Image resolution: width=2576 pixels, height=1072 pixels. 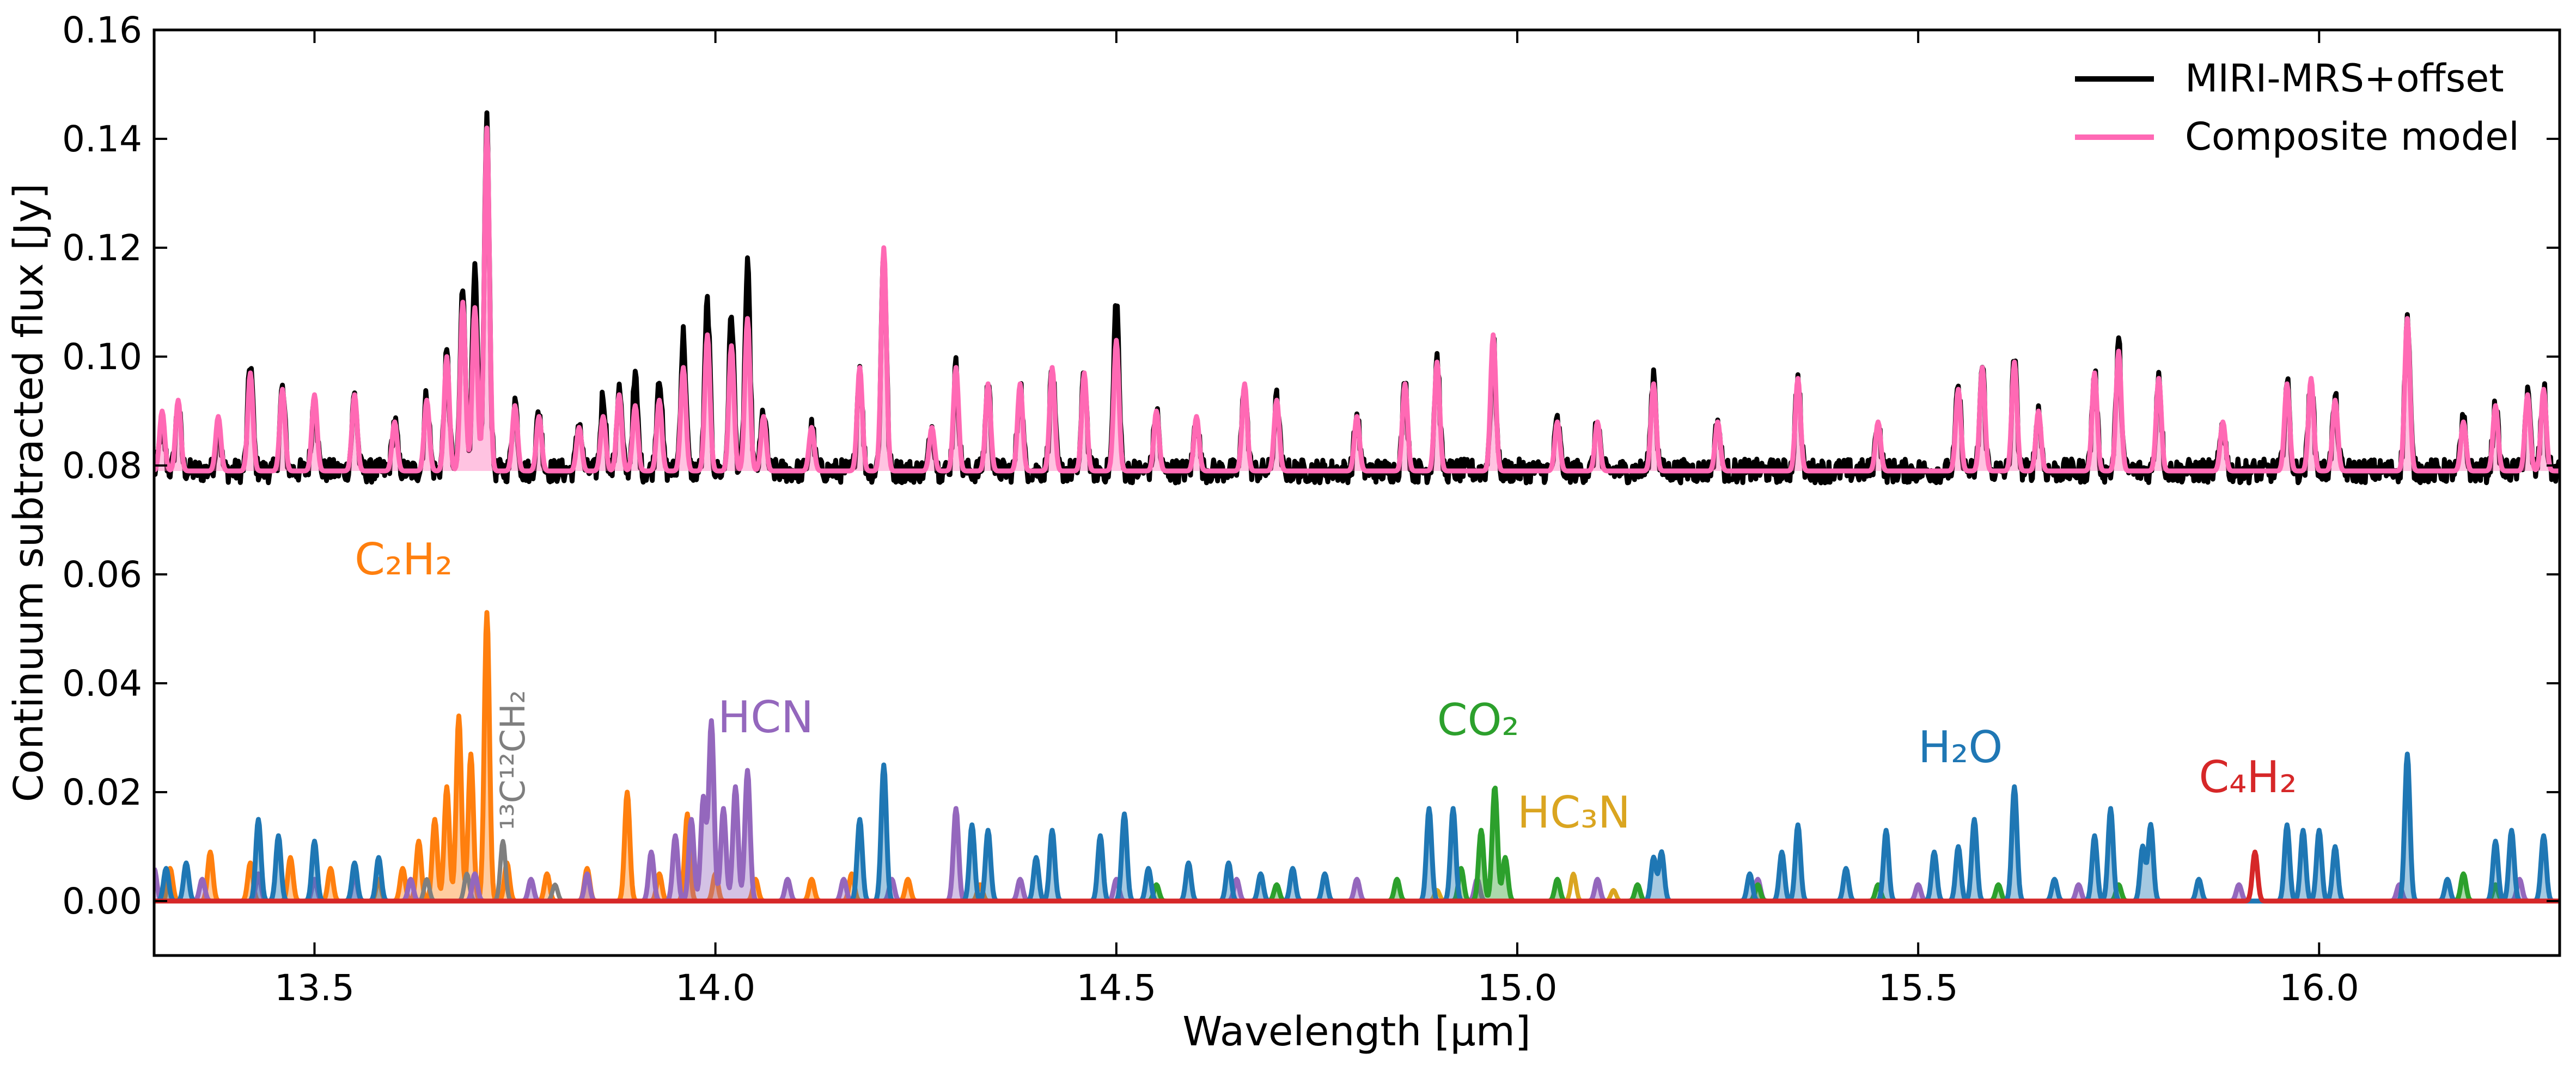 I want to click on molecule-label-h2o: H₂O, so click(x=1960, y=747).